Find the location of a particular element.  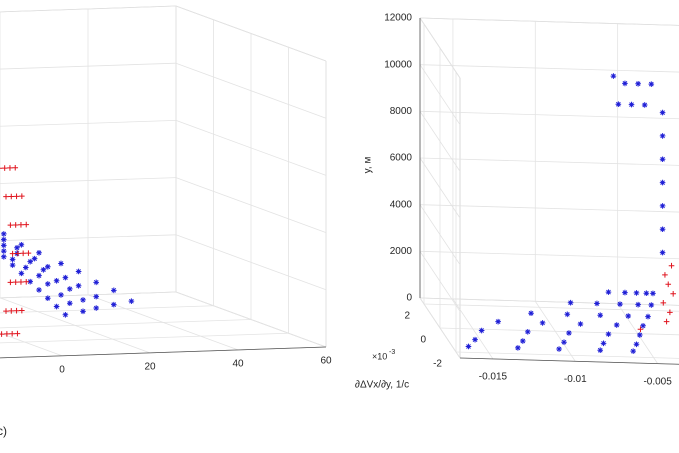

x-axis-line is located at coordinates (163, 352).